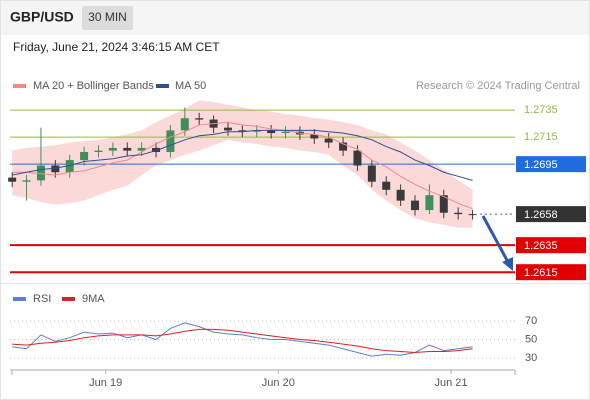  I want to click on level-label: 1.2635, so click(541, 246).